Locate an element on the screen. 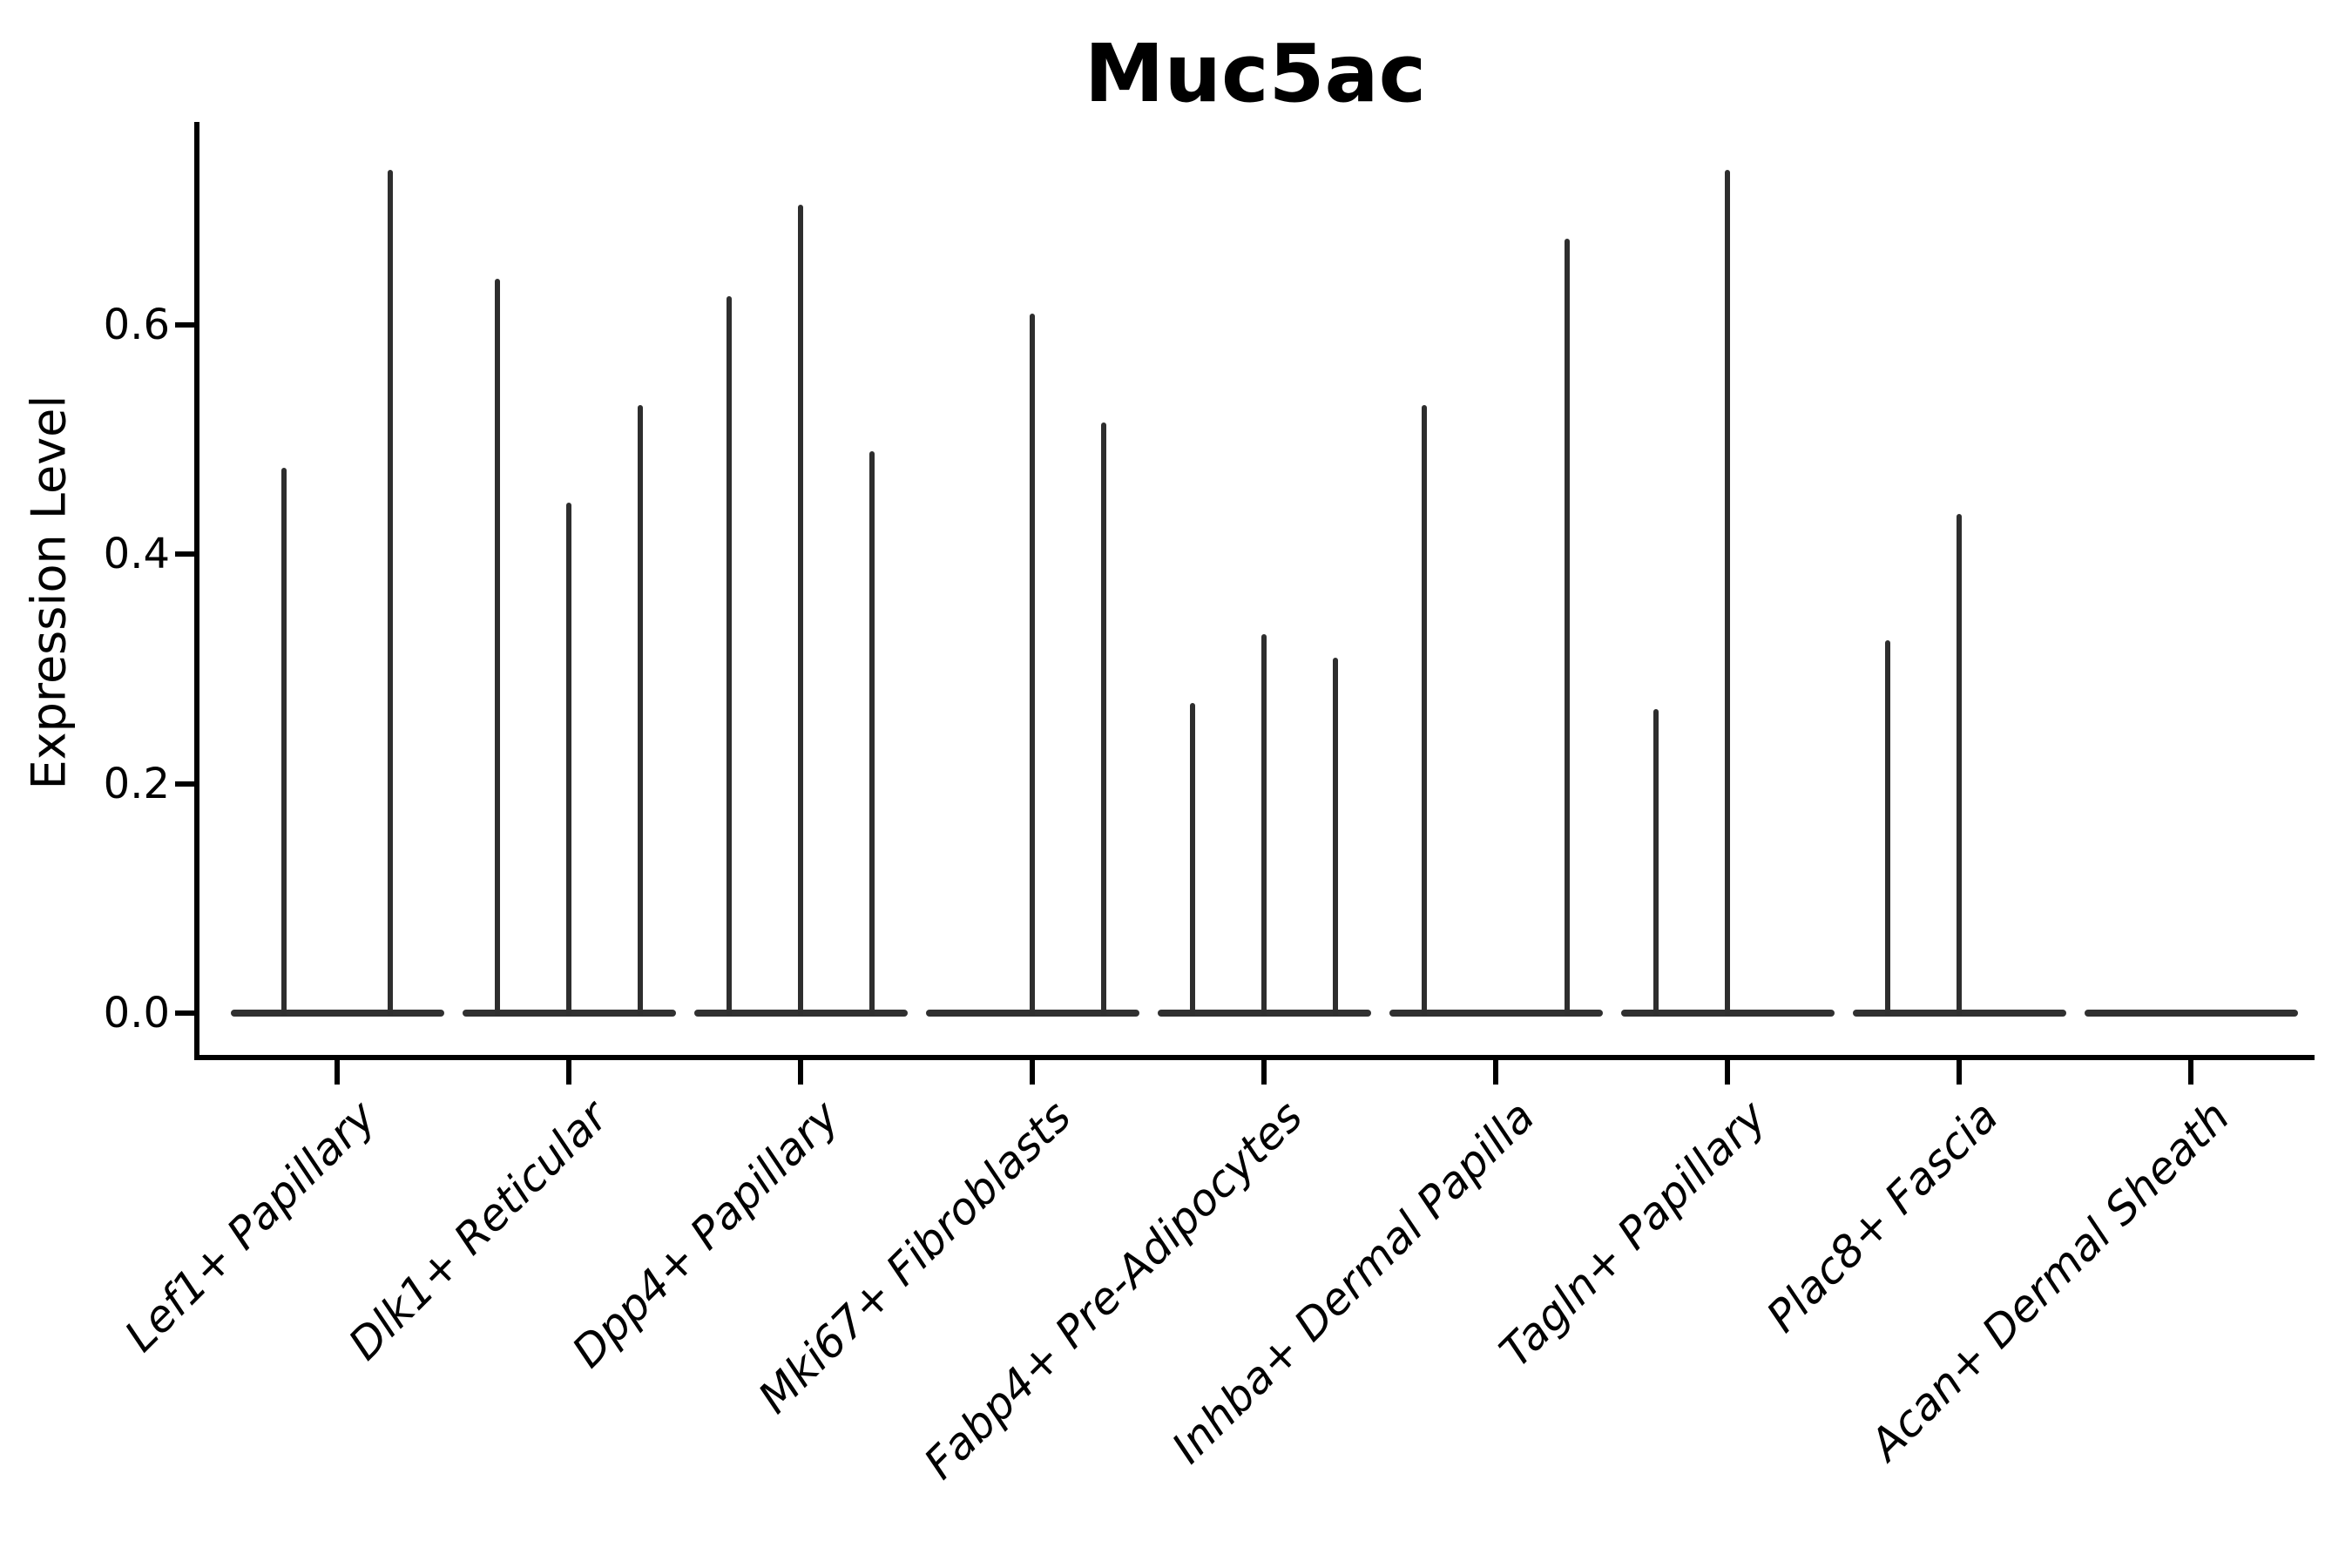  y-tick-label: 0.6 is located at coordinates (136, 324).